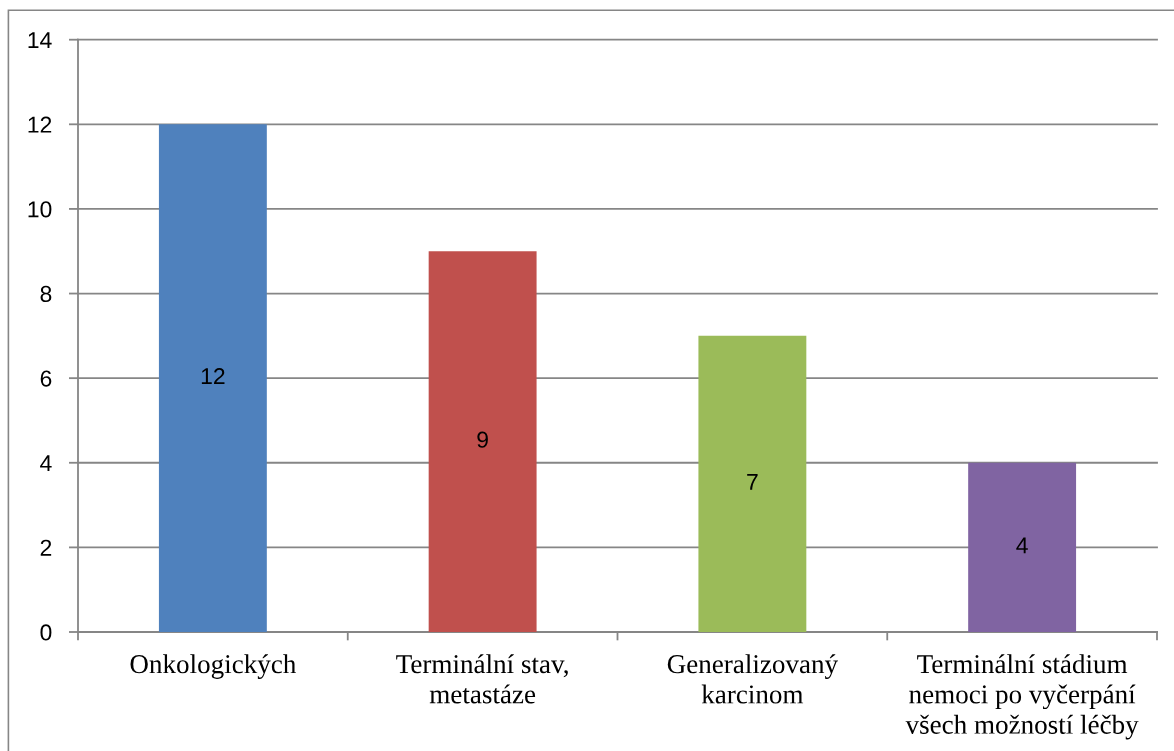 The image size is (1174, 751). I want to click on y-tick-label: 0, so click(46, 632).